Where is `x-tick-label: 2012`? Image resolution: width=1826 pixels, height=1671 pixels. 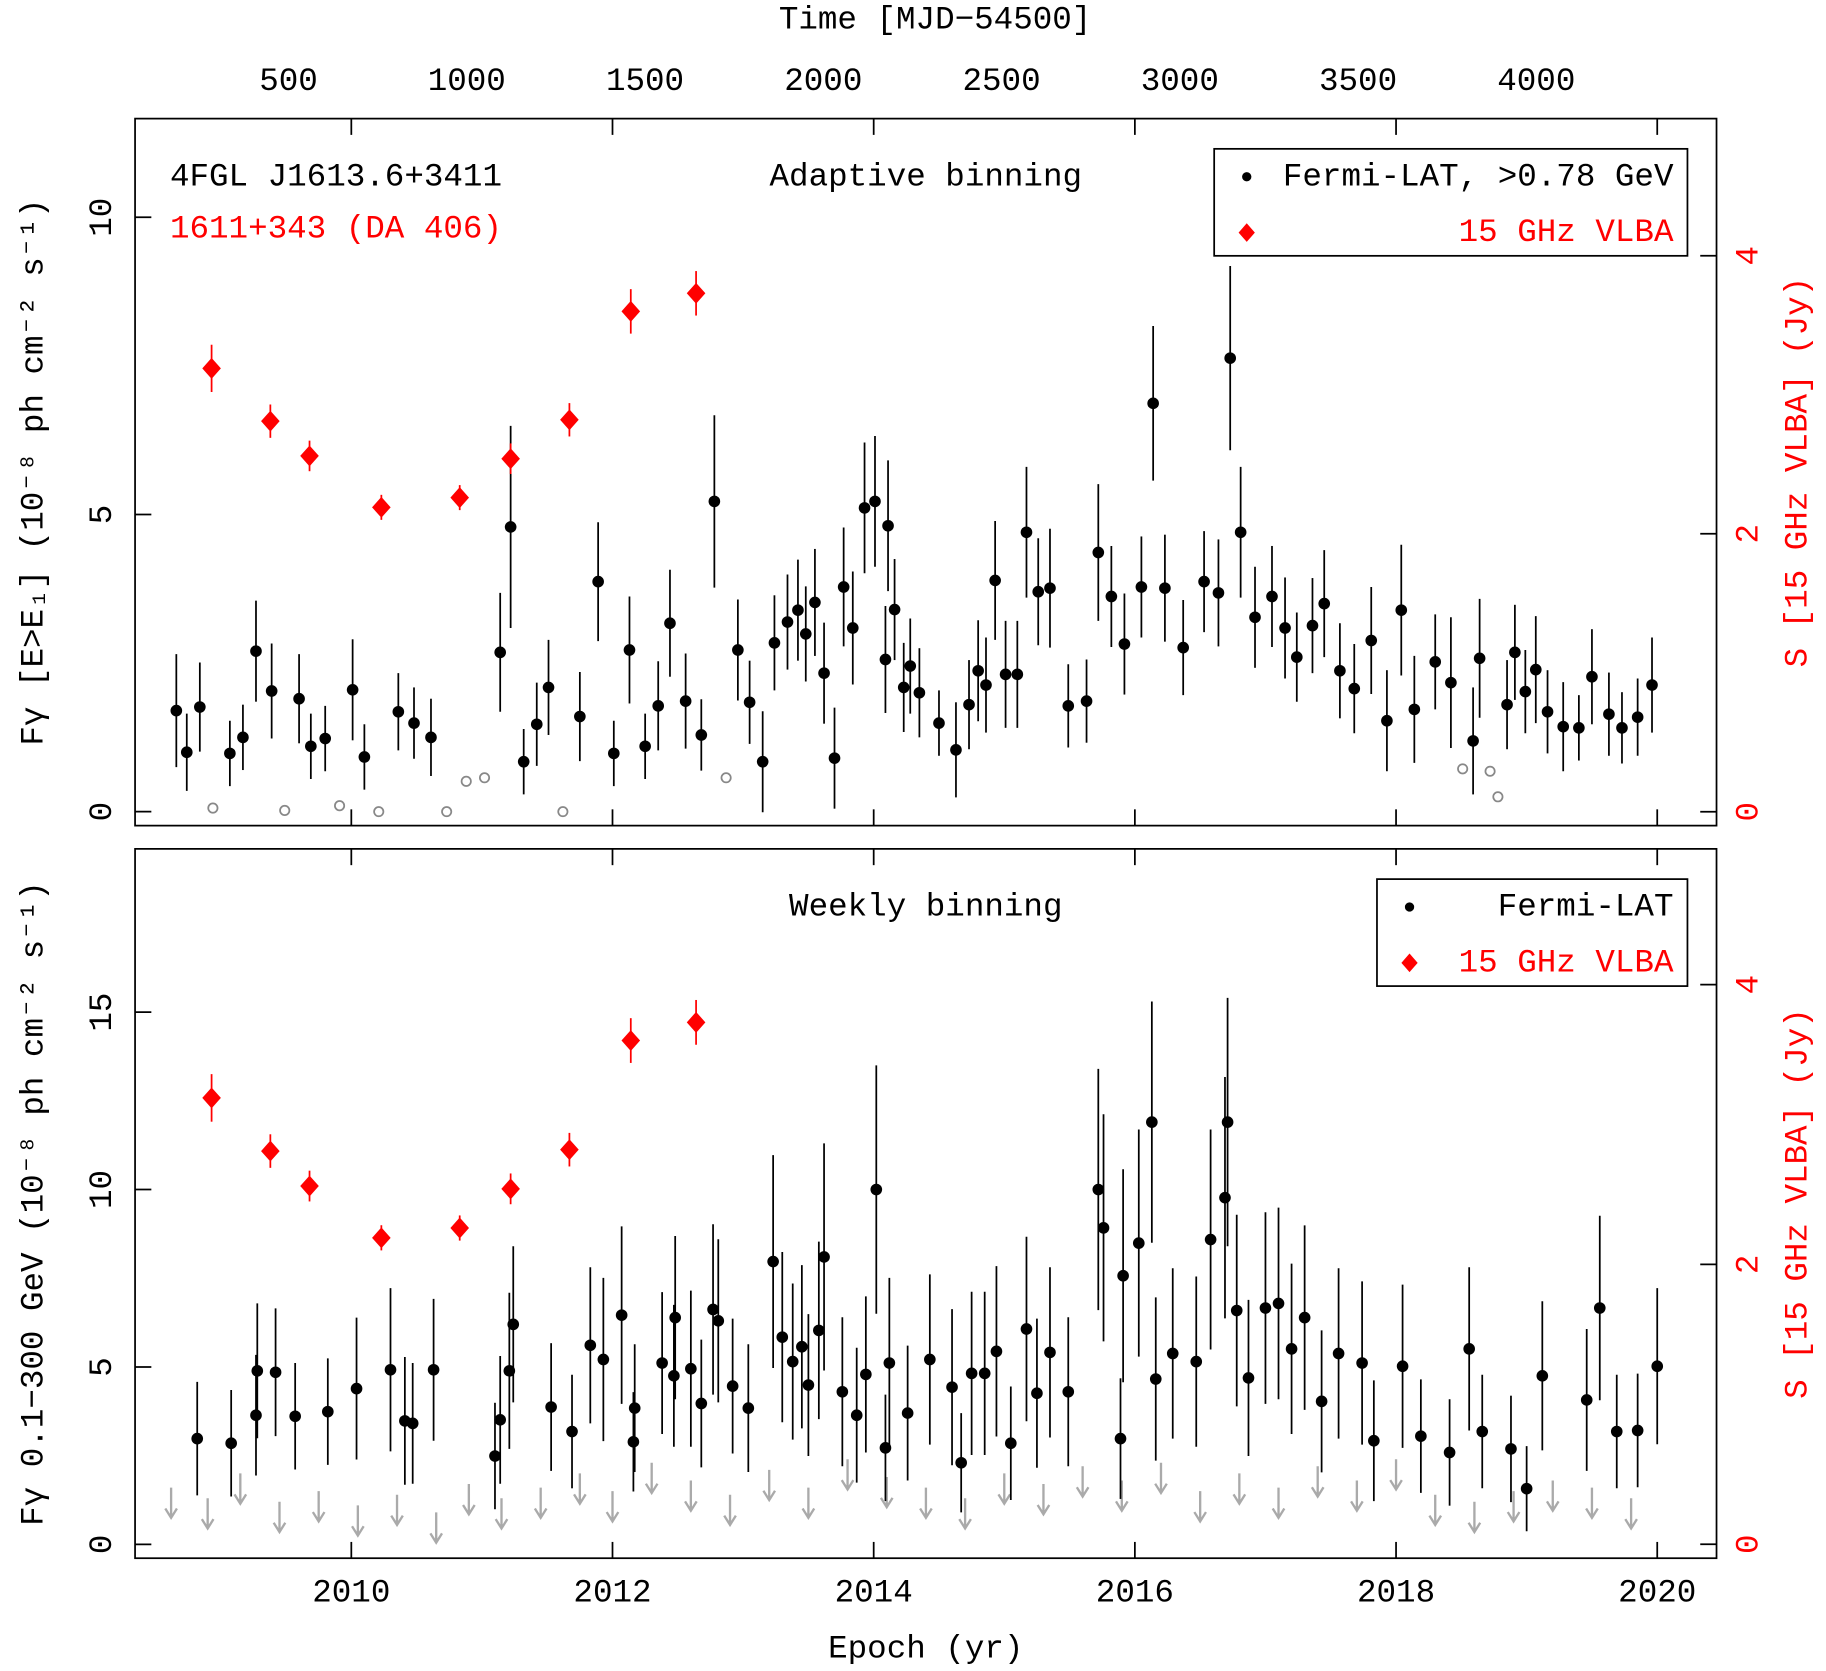
x-tick-label: 2012 is located at coordinates (612, 1593).